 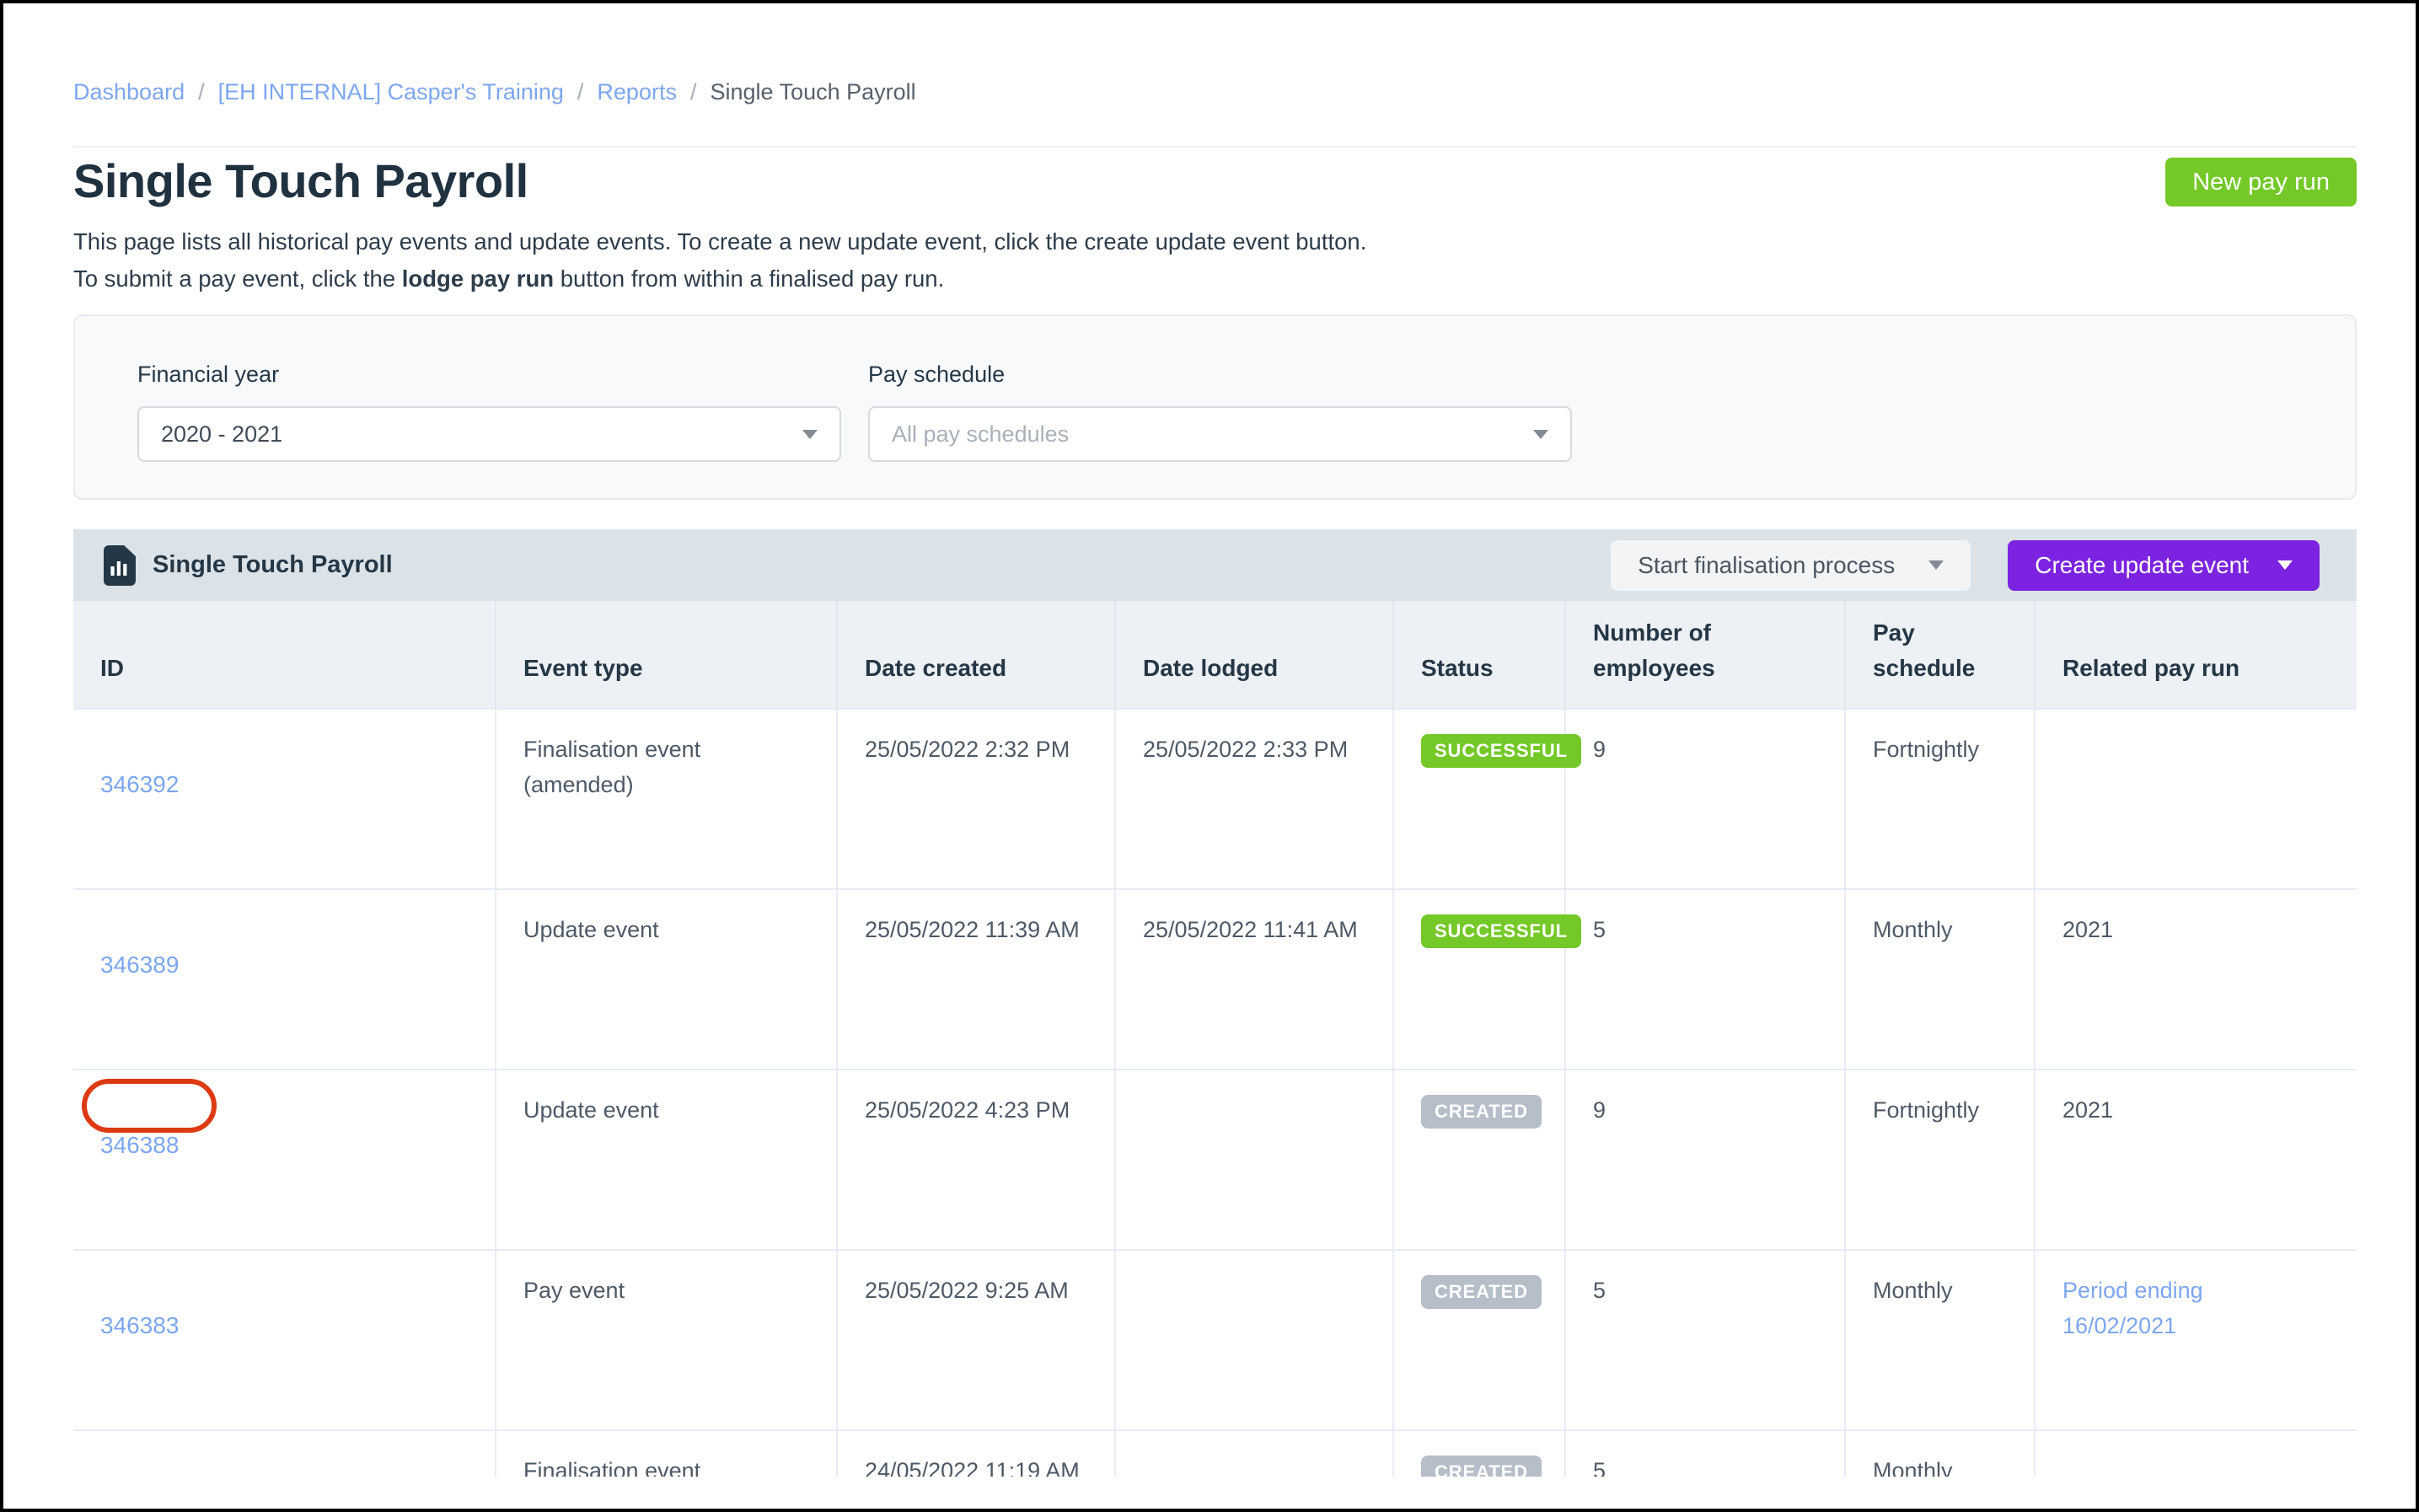 What do you see at coordinates (1941, 1159) in the screenshot?
I see `cell-pay-schedule: Fortnightly` at bounding box center [1941, 1159].